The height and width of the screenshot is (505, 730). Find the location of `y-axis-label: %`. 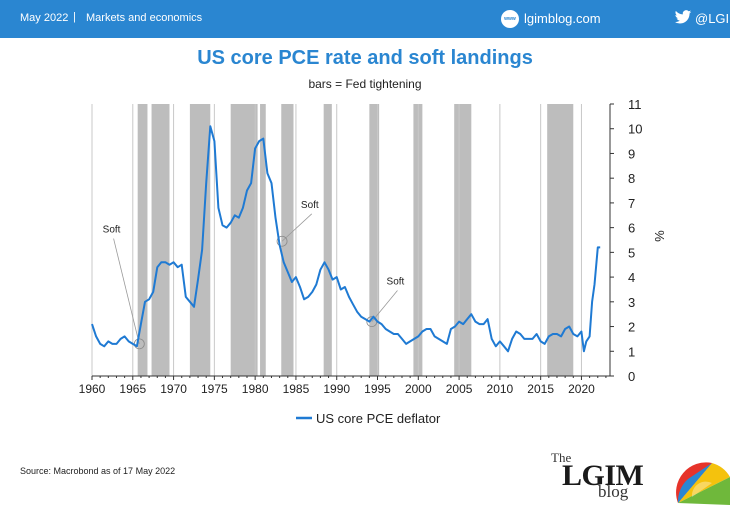

y-axis-label: % is located at coordinates (659, 236).